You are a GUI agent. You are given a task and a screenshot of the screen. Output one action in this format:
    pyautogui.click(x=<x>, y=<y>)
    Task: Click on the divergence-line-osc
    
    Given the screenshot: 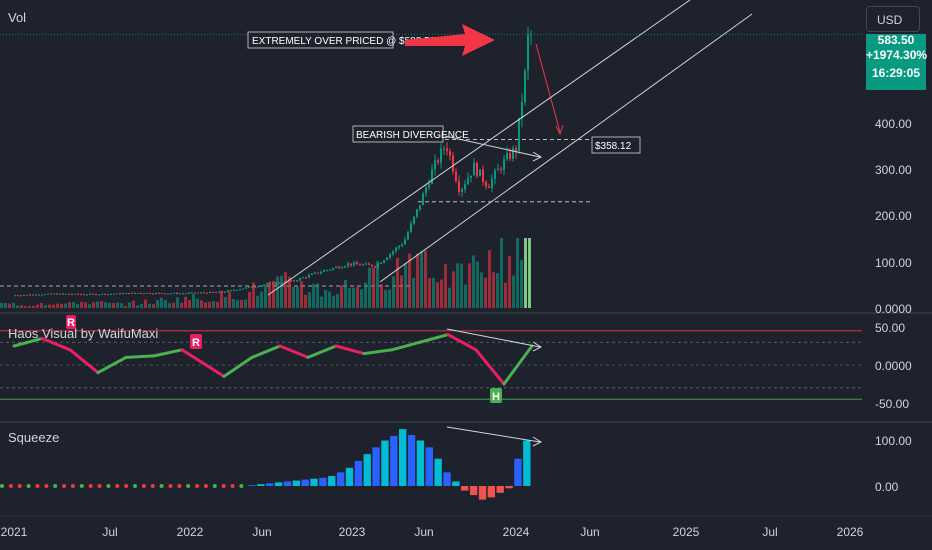 What is the action you would take?
    pyautogui.click(x=493, y=338)
    